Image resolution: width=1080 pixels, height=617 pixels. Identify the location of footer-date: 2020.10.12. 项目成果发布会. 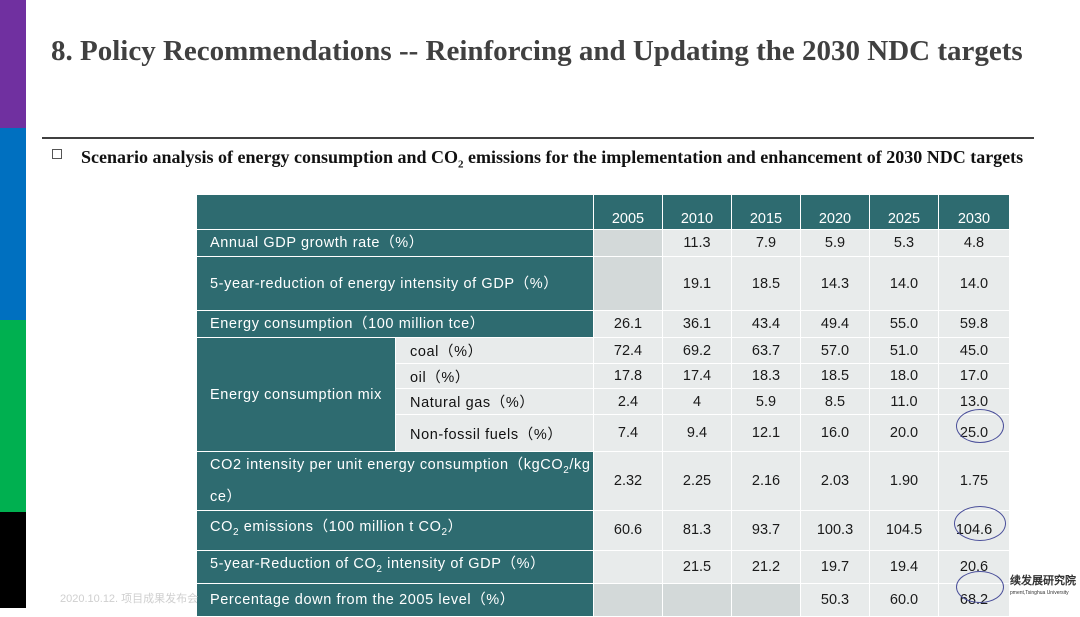
(129, 599).